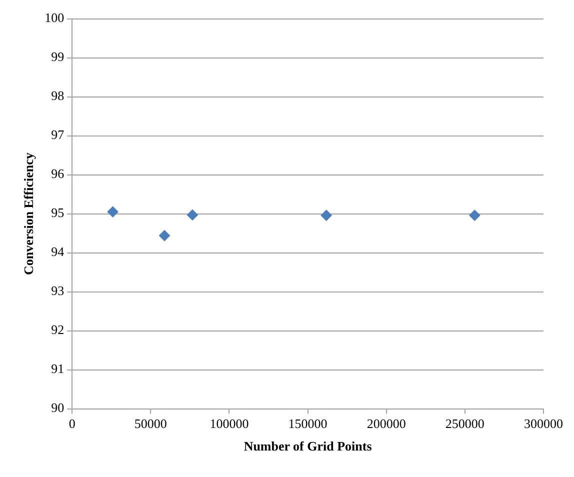  Describe the element at coordinates (28, 214) in the screenshot. I see `y-axis-title: Conversion Efficiency` at that location.